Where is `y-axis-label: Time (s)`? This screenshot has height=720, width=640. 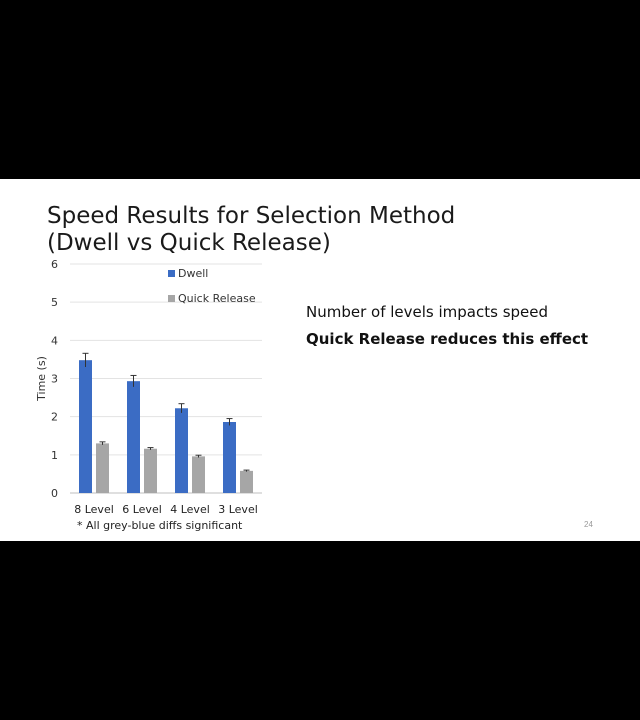 y-axis-label: Time (s) is located at coordinates (41, 379).